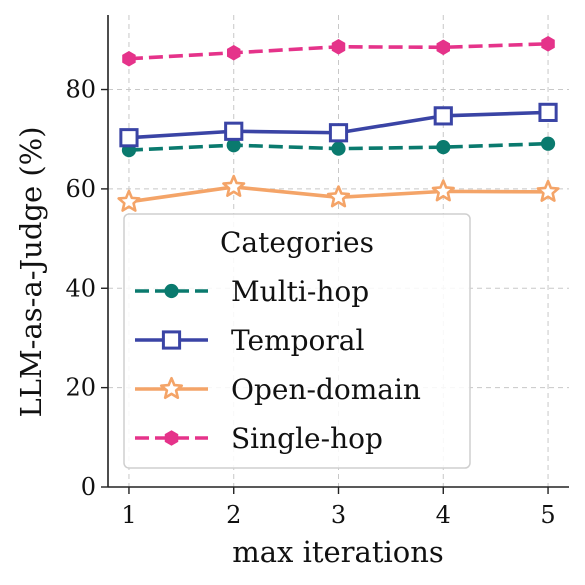 This screenshot has height=585, width=585. What do you see at coordinates (297, 242) in the screenshot?
I see `legend-title: Categories` at bounding box center [297, 242].